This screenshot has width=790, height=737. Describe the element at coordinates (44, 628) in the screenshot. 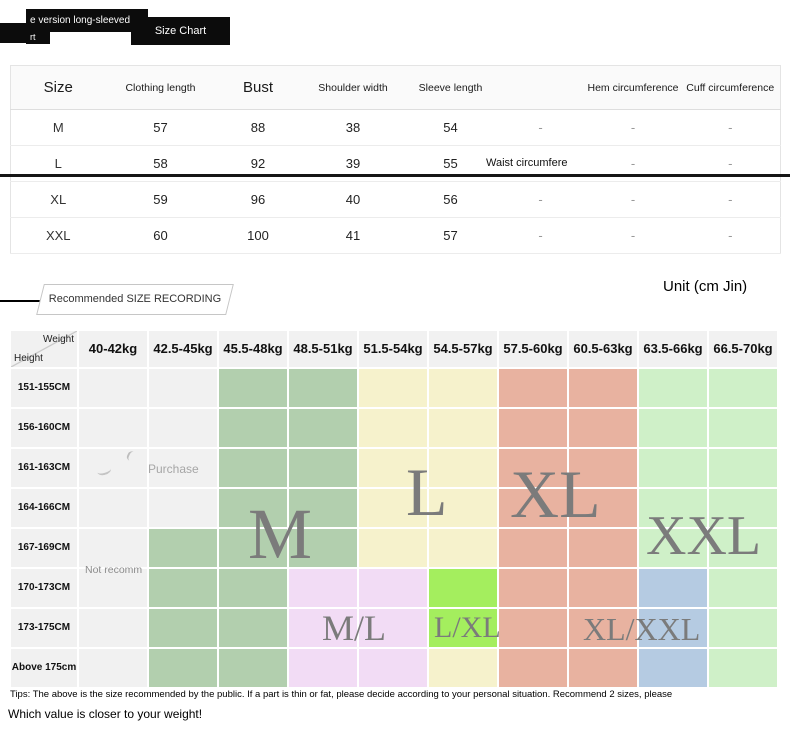

I see `height-header: 173-175CM` at that location.